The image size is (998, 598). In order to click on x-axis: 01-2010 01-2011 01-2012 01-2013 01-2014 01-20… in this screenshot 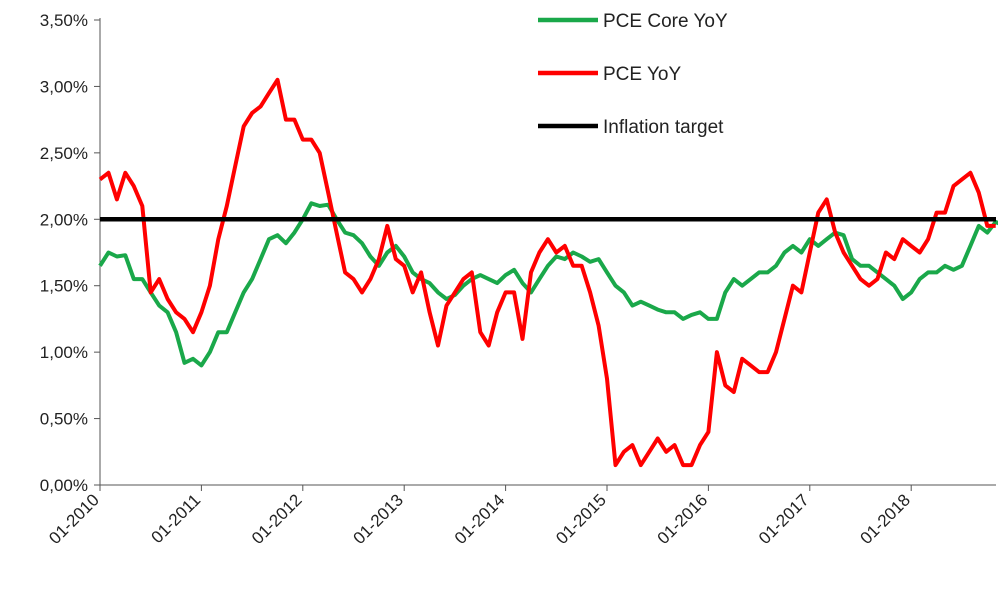, I will do `click(520, 516)`.